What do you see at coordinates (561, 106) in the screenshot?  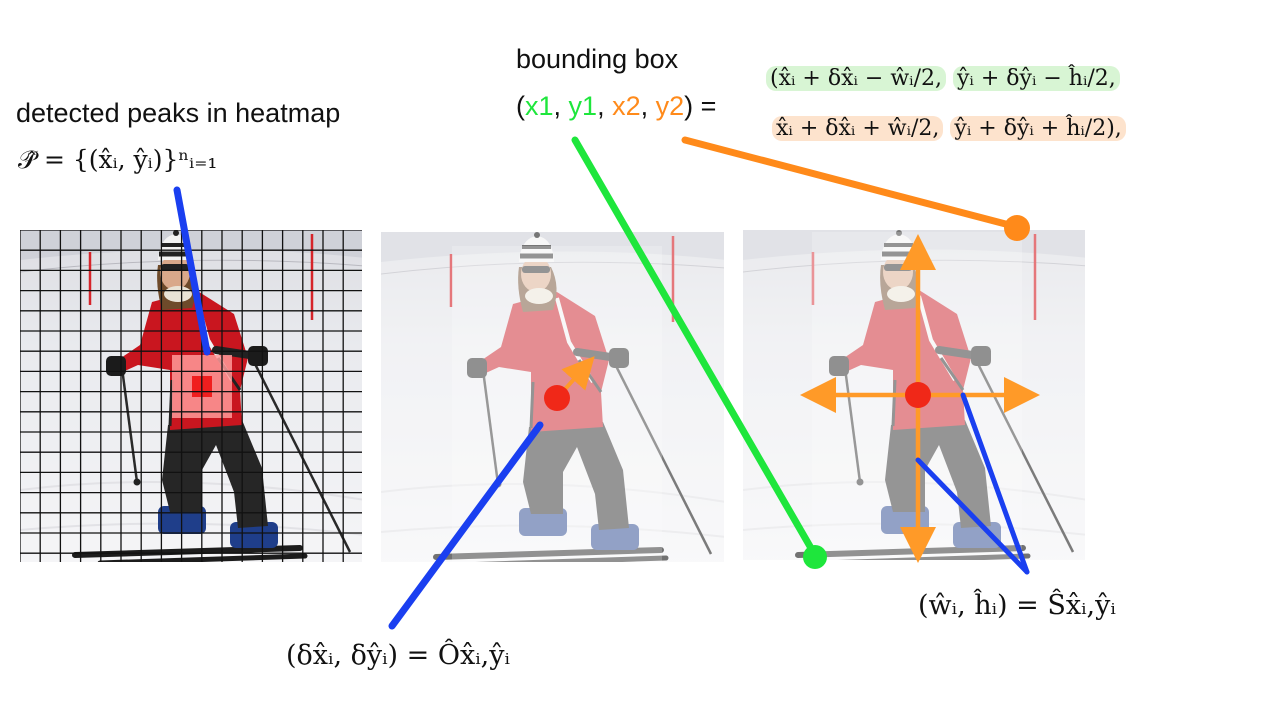 I see `bbox-sep-1: ,` at bounding box center [561, 106].